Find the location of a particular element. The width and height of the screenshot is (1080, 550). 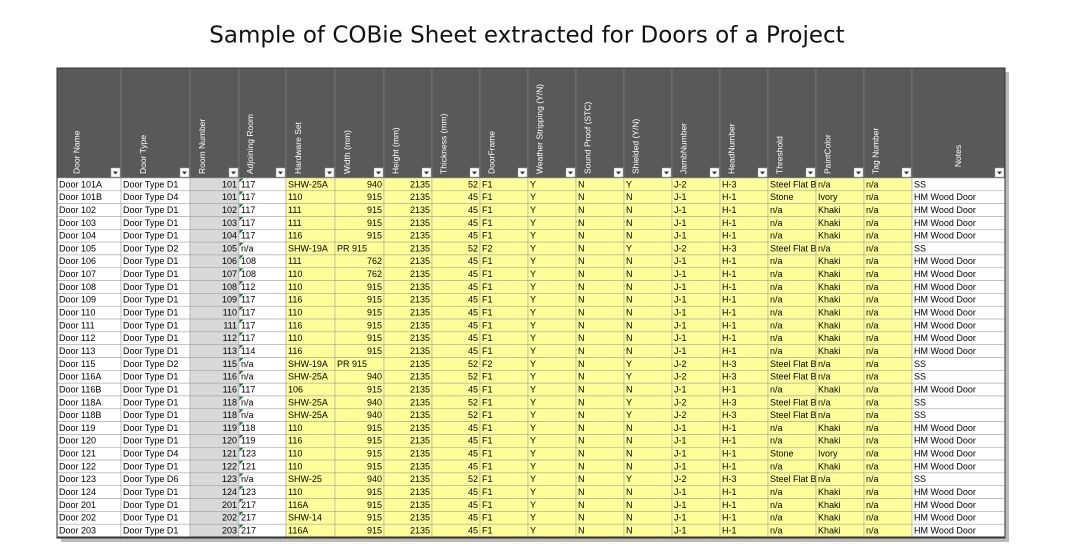

cell-text: 217 is located at coordinates (248, 530).